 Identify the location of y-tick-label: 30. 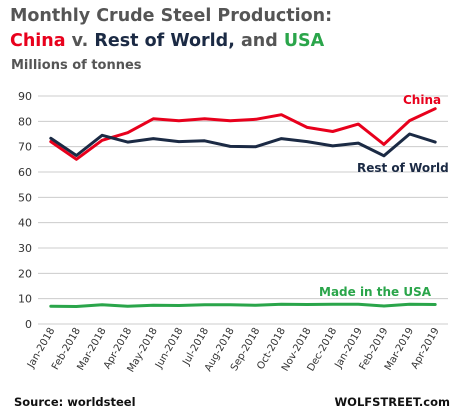
(25, 248).